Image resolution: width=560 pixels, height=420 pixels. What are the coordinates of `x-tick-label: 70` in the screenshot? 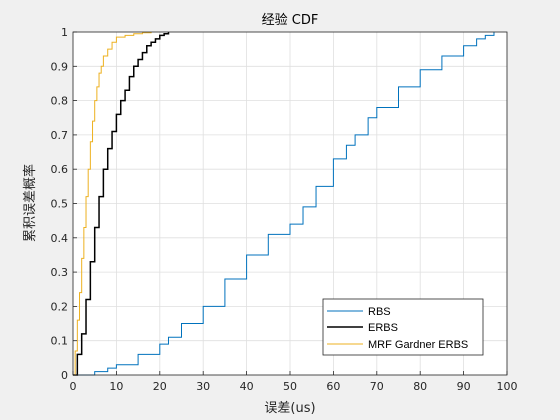 It's located at (377, 386).